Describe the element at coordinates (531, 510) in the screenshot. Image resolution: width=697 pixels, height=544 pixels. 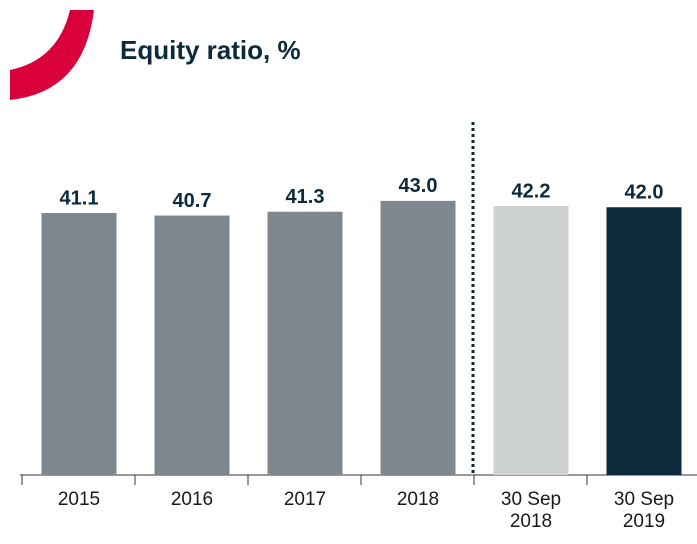
I see `x-tick-label: 30 Sep 2018` at that location.